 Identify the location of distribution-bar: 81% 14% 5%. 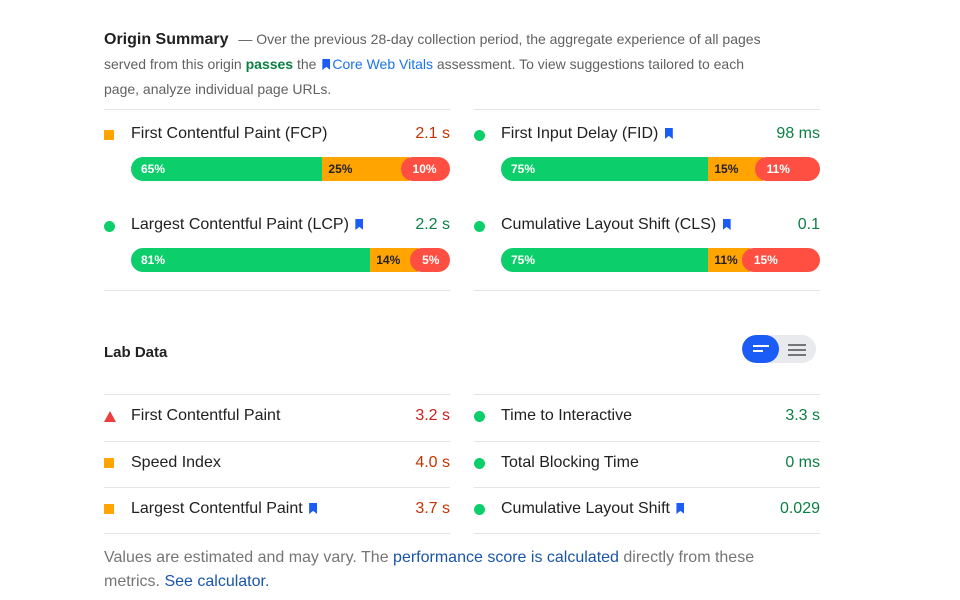
(290, 260).